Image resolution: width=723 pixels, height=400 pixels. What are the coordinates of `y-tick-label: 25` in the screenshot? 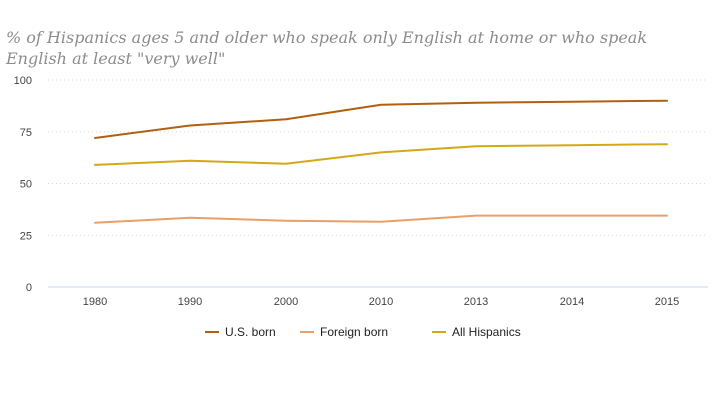 It's located at (26, 236).